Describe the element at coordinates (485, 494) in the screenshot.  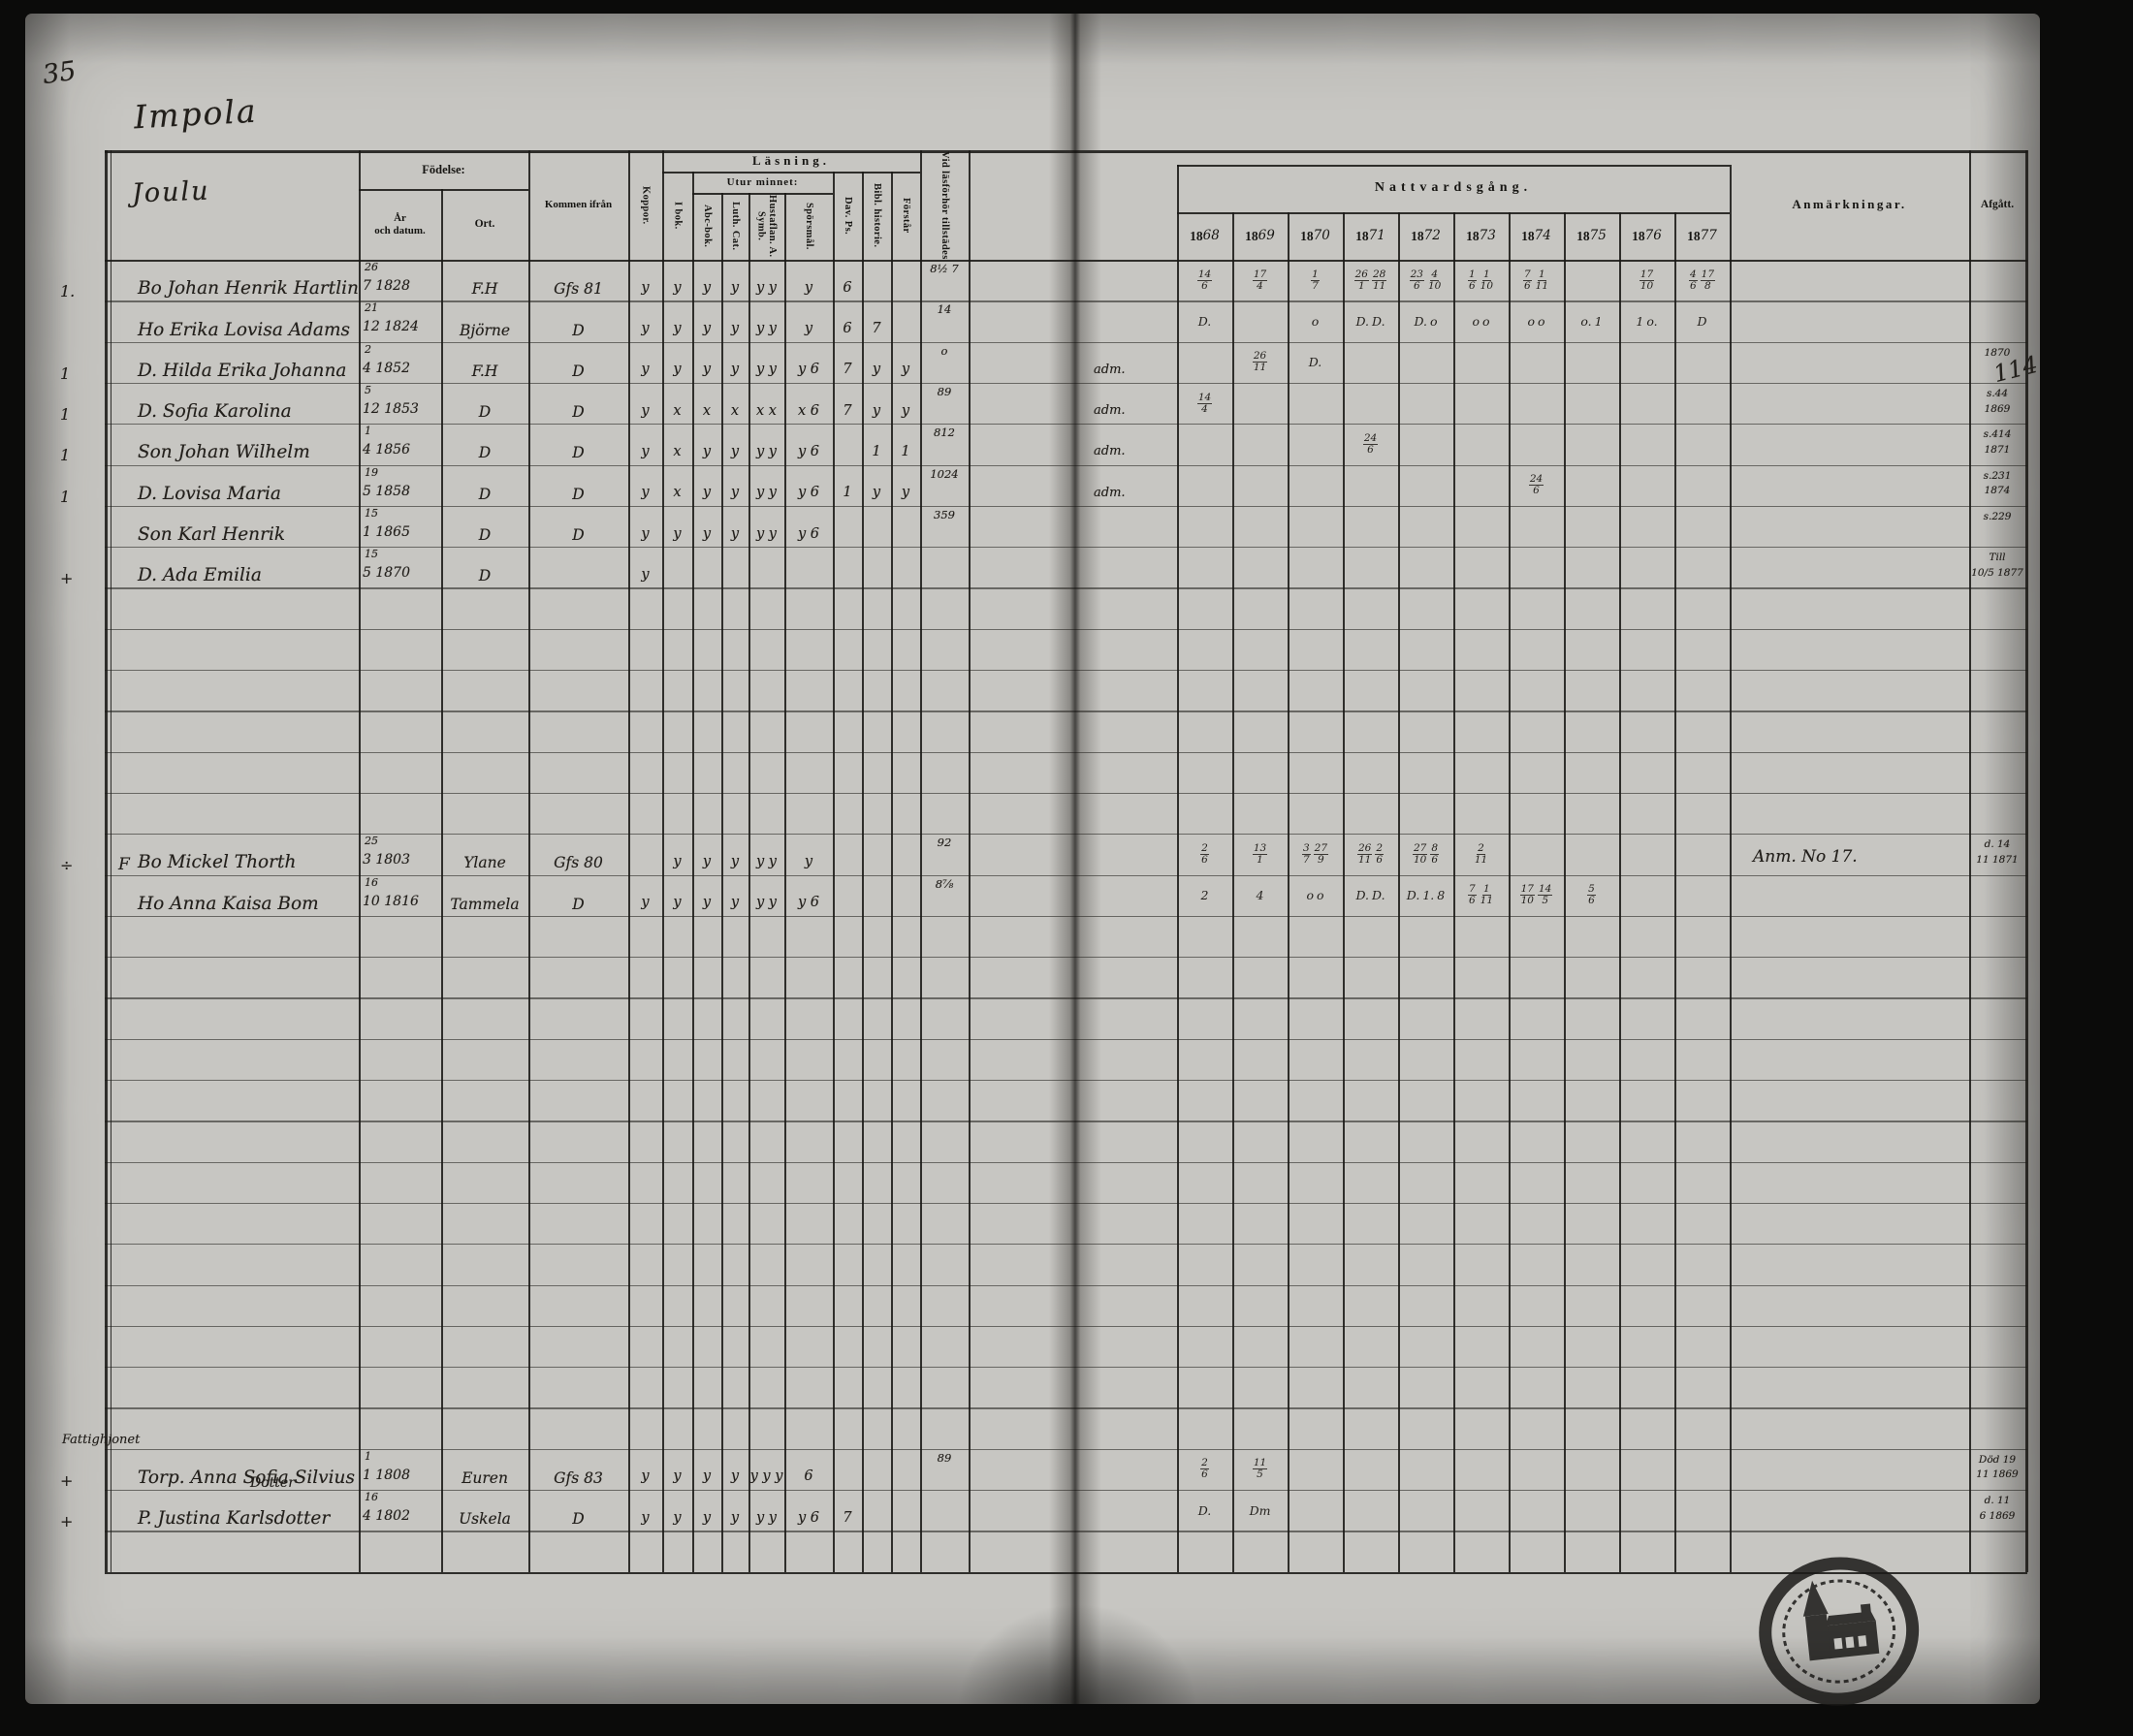
I see `row-6-birth-place: D` at that location.